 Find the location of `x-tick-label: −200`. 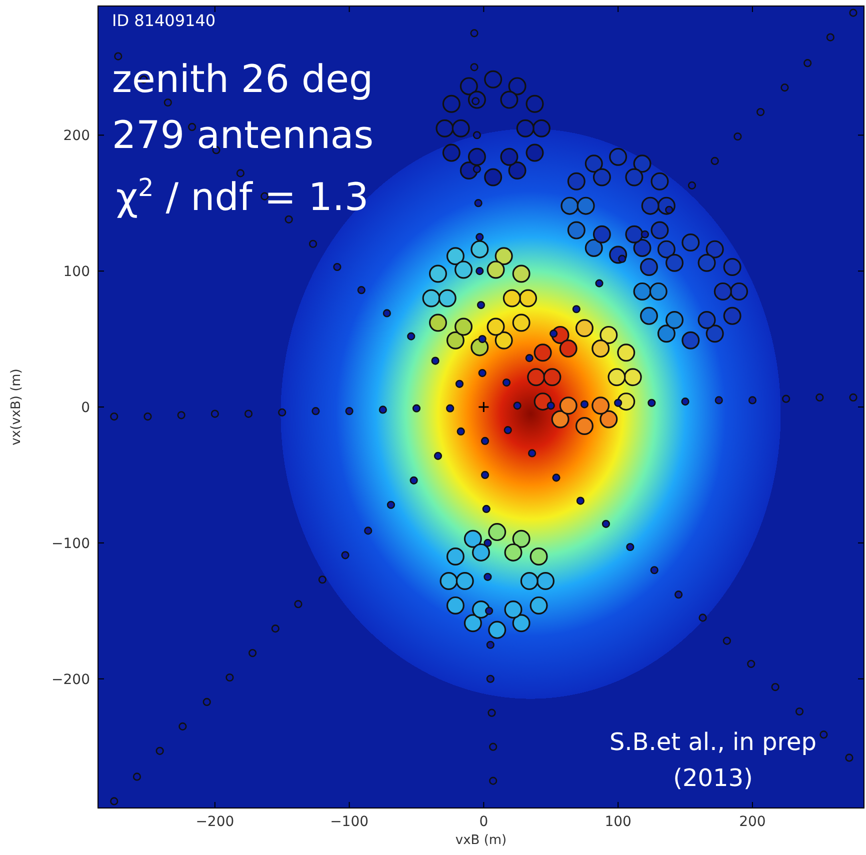

x-tick-label: −200 is located at coordinates (215, 822).